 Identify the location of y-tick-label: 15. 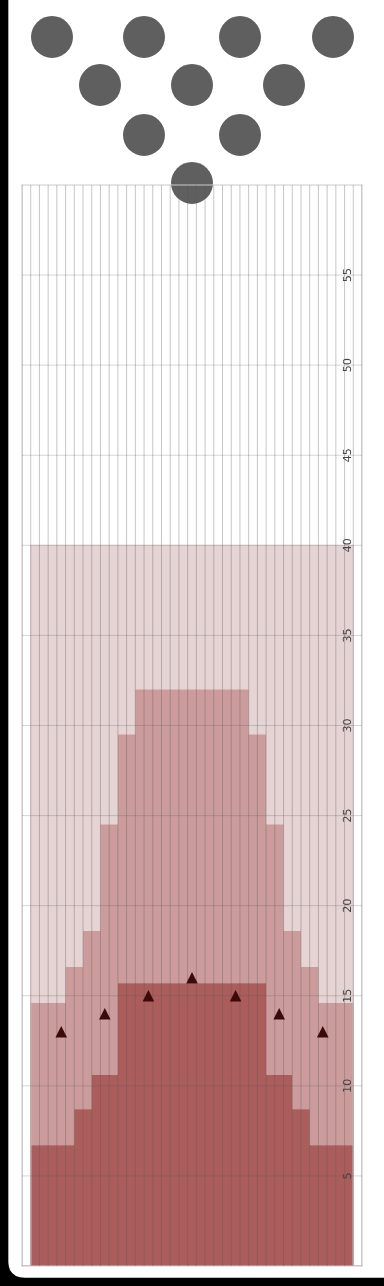
(347, 995).